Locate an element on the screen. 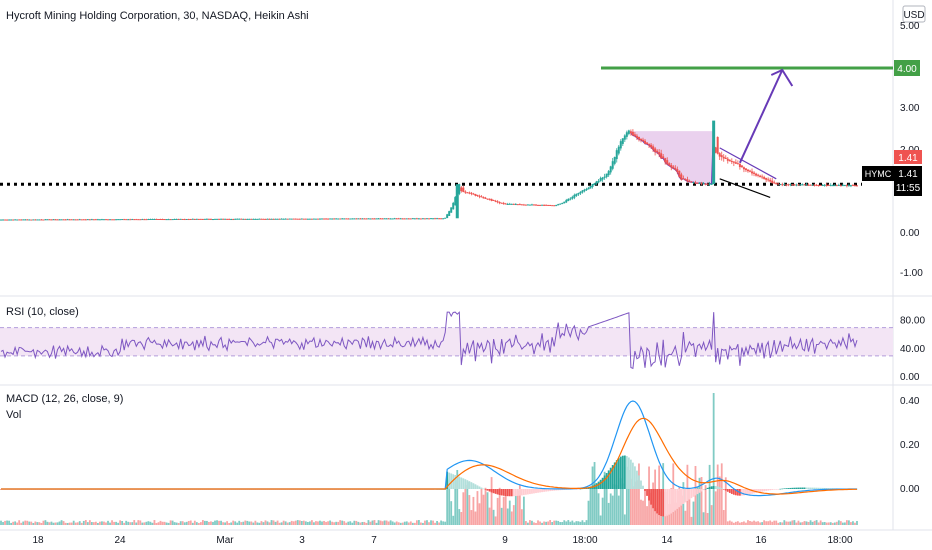 Image resolution: width=932 pixels, height=550 pixels. time-tick-label: 24 is located at coordinates (120, 540).